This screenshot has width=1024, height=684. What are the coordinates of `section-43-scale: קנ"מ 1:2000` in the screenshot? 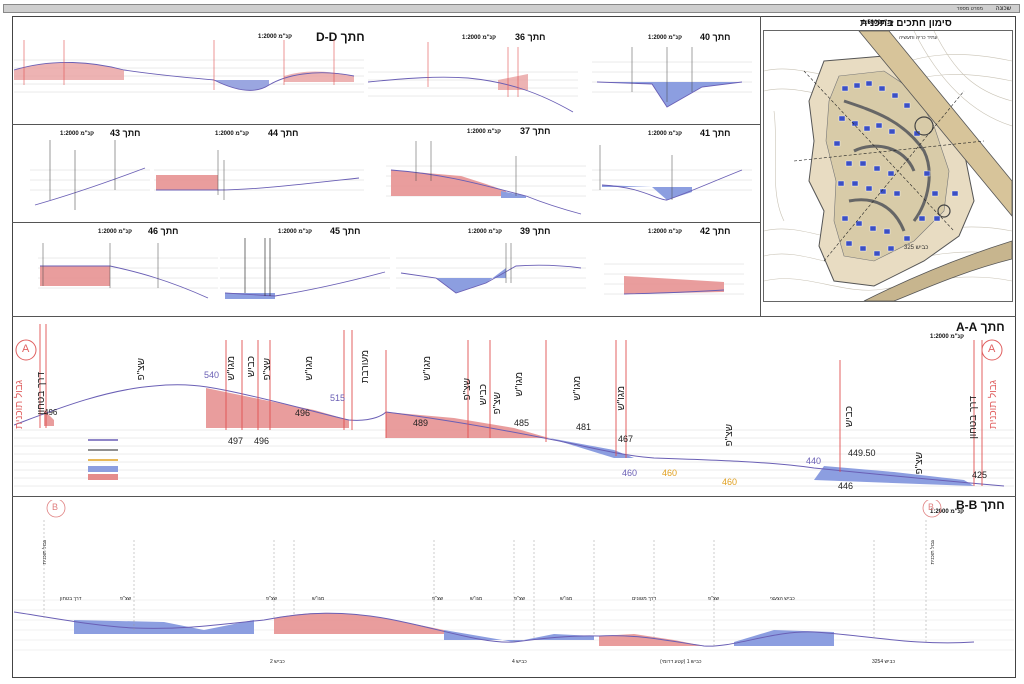 It's located at (77, 134).